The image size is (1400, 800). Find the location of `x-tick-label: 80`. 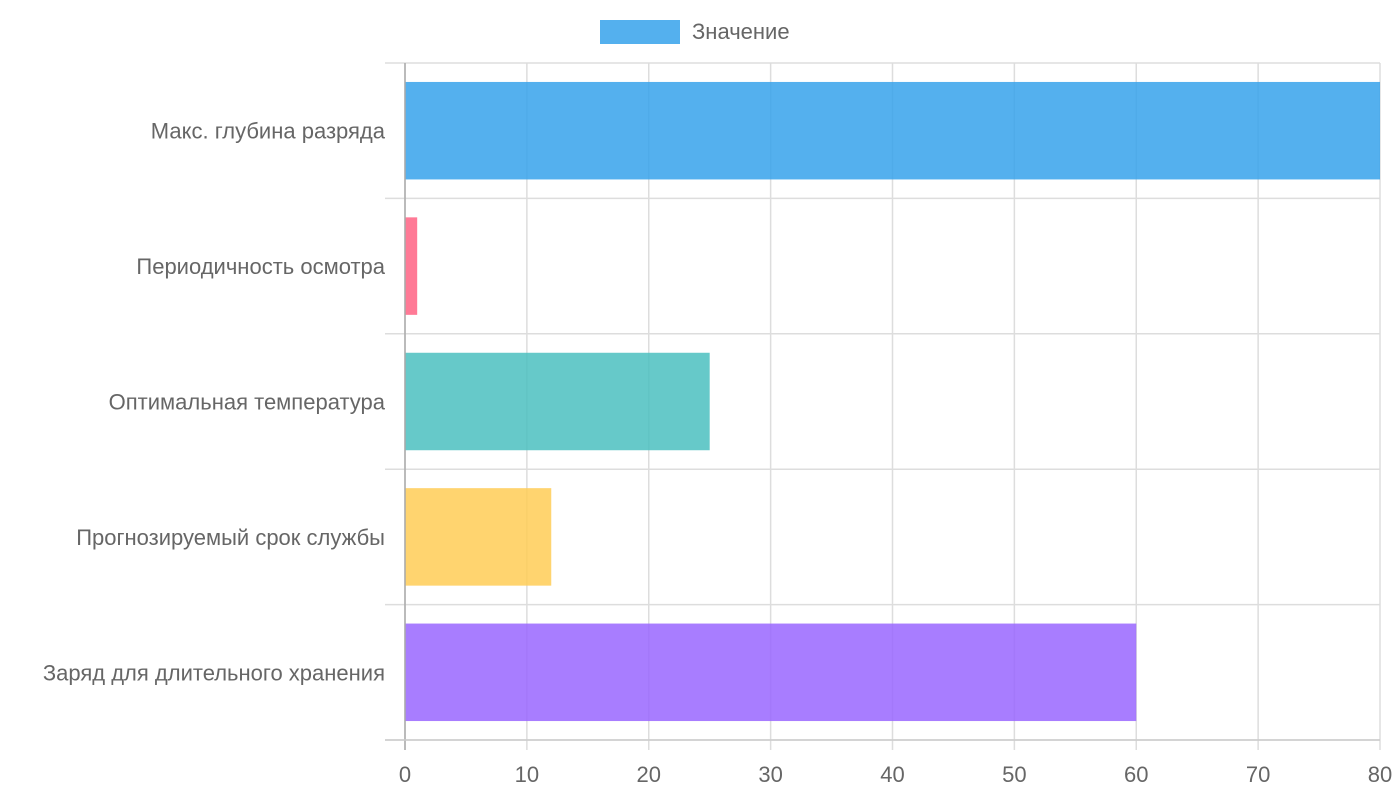

x-tick-label: 80 is located at coordinates (1380, 774).